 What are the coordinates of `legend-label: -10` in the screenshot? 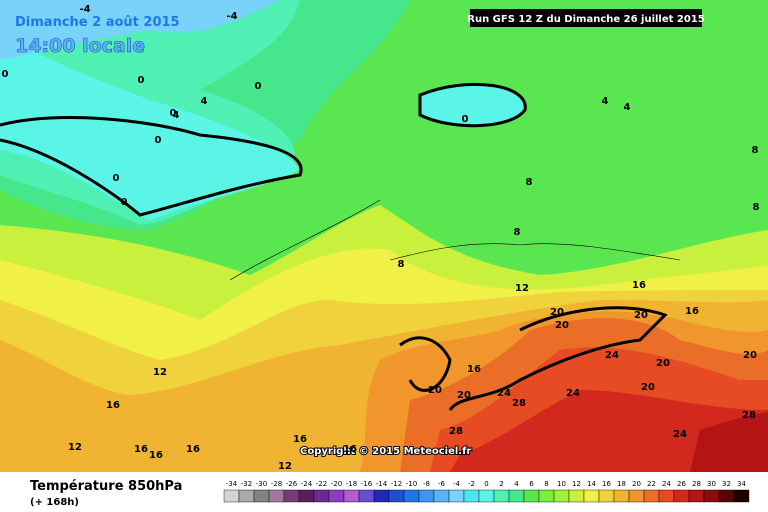 It's located at (411, 484).